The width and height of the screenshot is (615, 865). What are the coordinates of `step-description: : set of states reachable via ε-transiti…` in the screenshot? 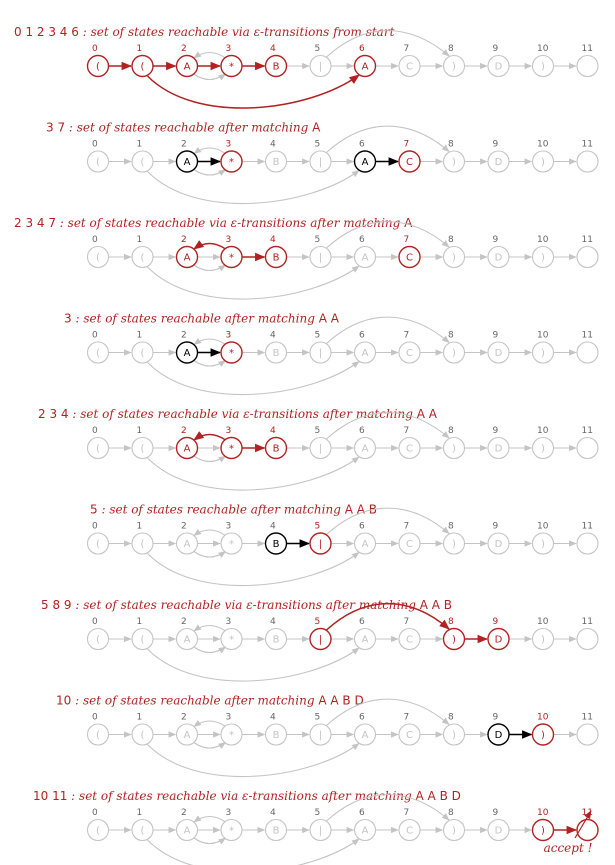 It's located at (230, 223).